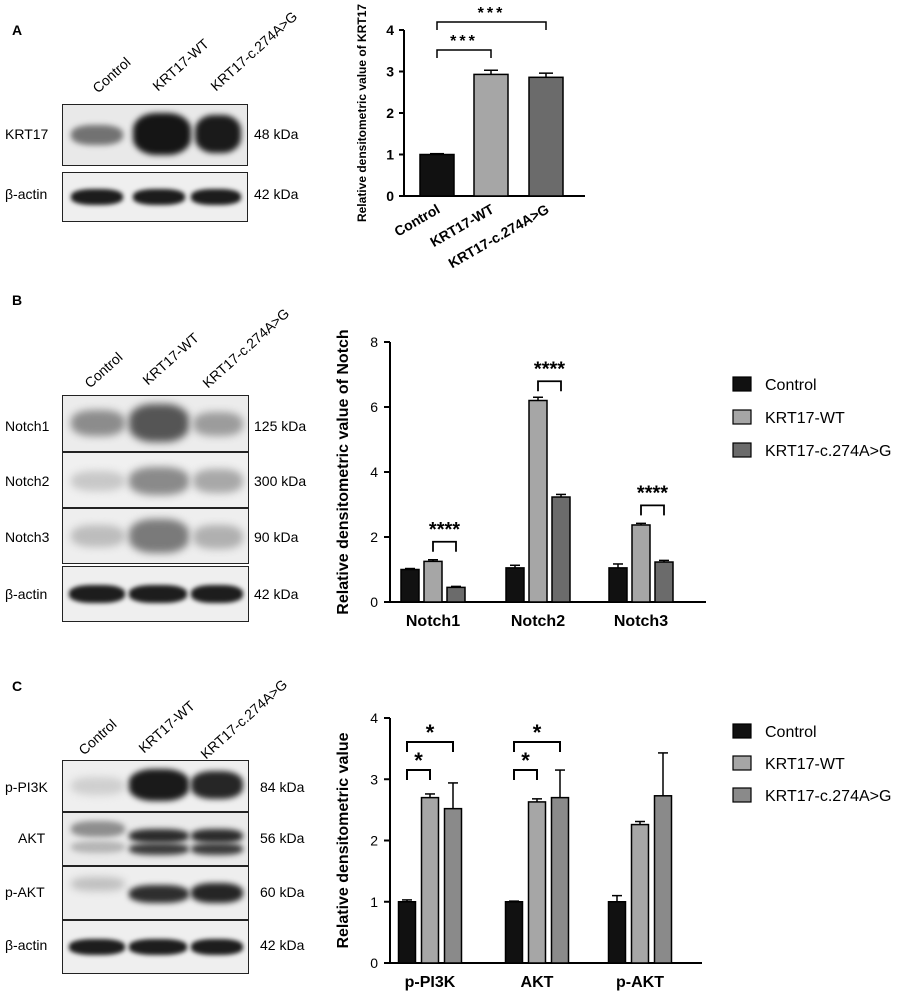 Image resolution: width=913 pixels, height=993 pixels. I want to click on blot-krt17, so click(155, 135).